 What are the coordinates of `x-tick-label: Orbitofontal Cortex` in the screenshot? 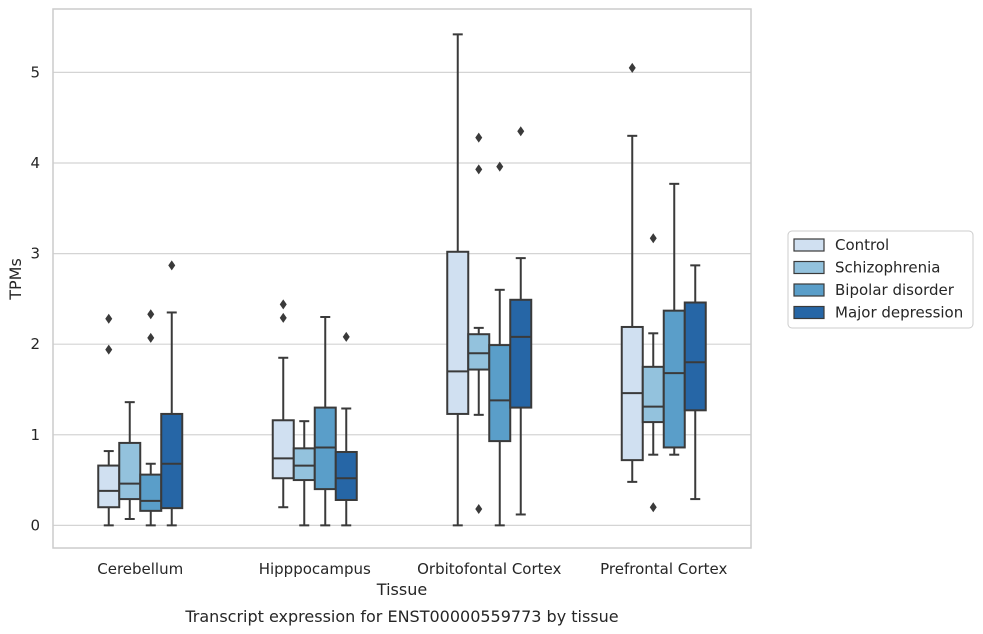 It's located at (489, 569).